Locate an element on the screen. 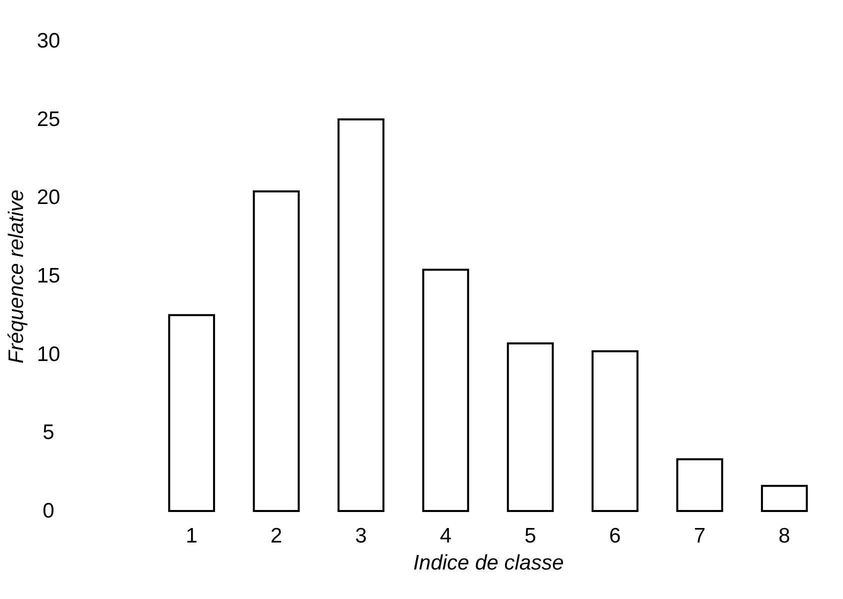  y-tick-label: 10 is located at coordinates (48, 354).